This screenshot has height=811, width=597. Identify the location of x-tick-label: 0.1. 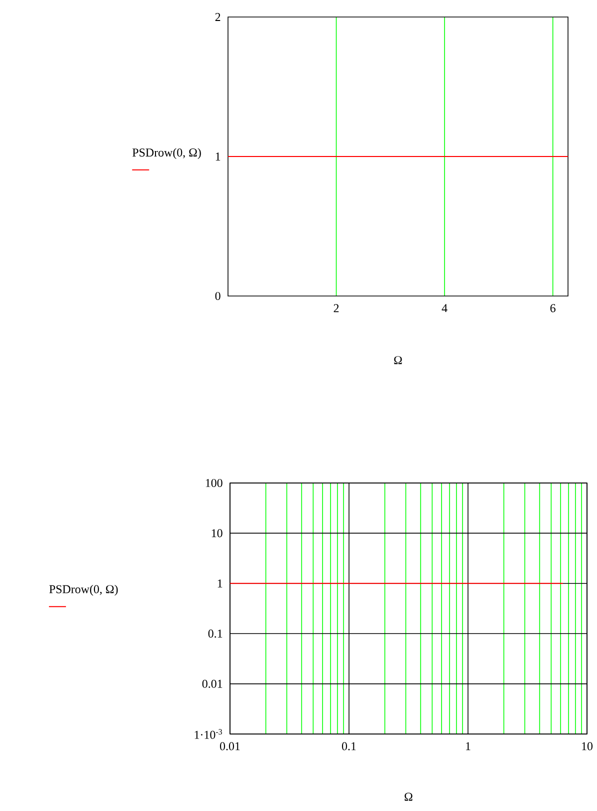
(349, 746).